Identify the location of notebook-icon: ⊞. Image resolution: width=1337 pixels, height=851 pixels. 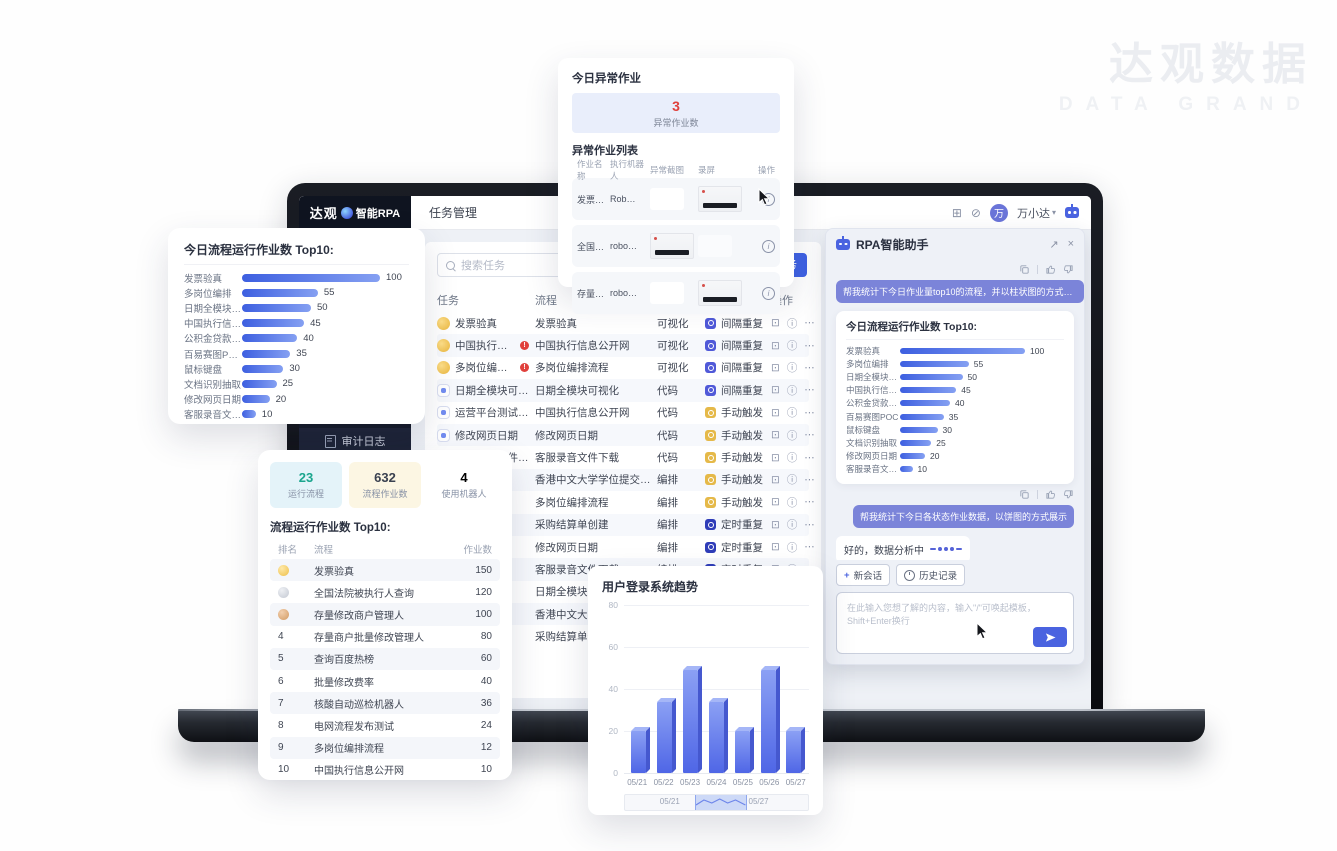
(956, 212).